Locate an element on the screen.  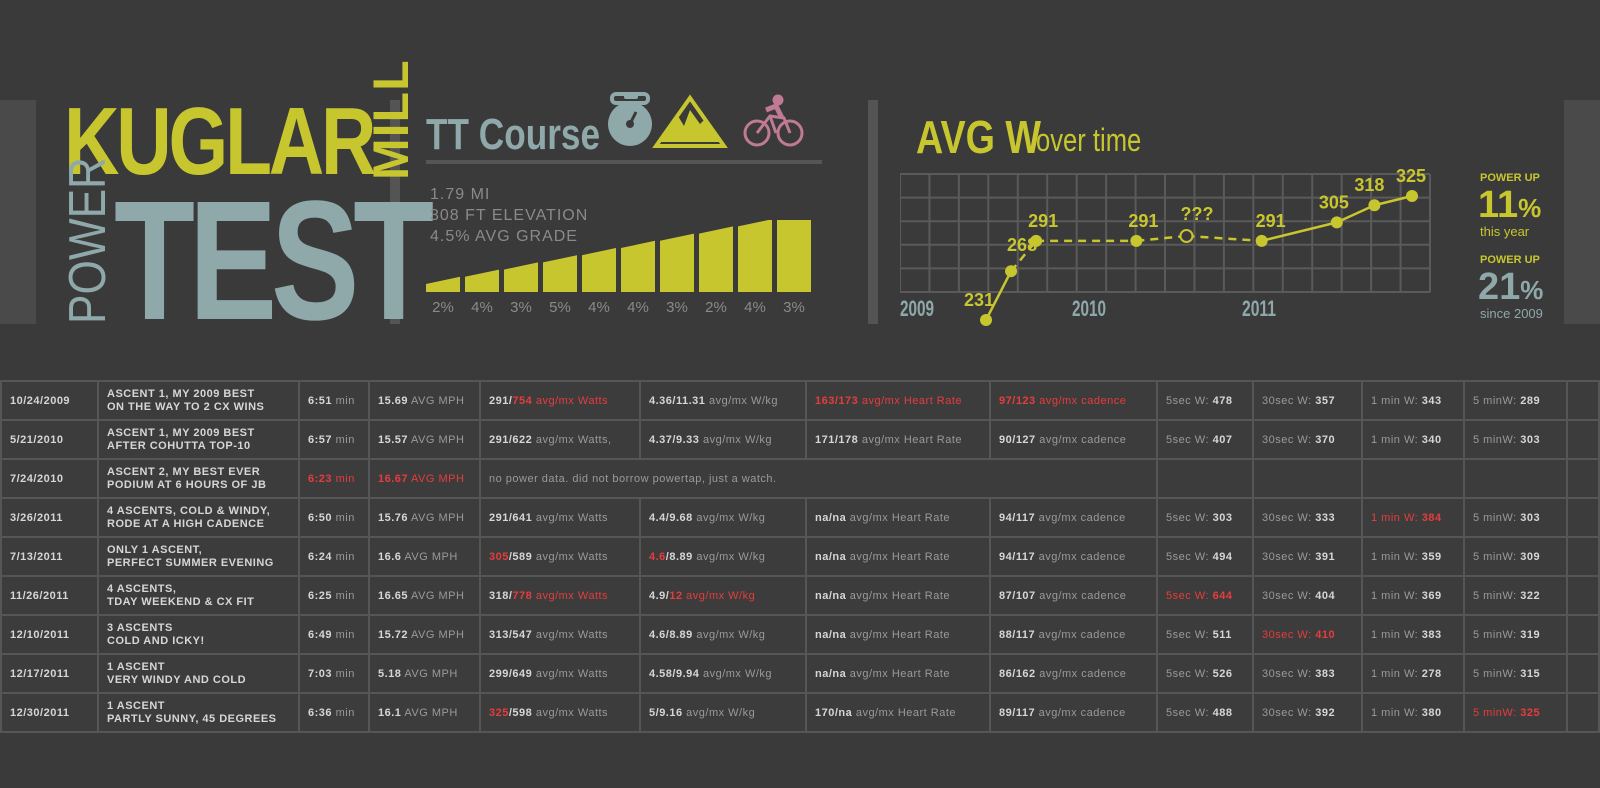
course-title: TT Course is located at coordinates (513, 134).